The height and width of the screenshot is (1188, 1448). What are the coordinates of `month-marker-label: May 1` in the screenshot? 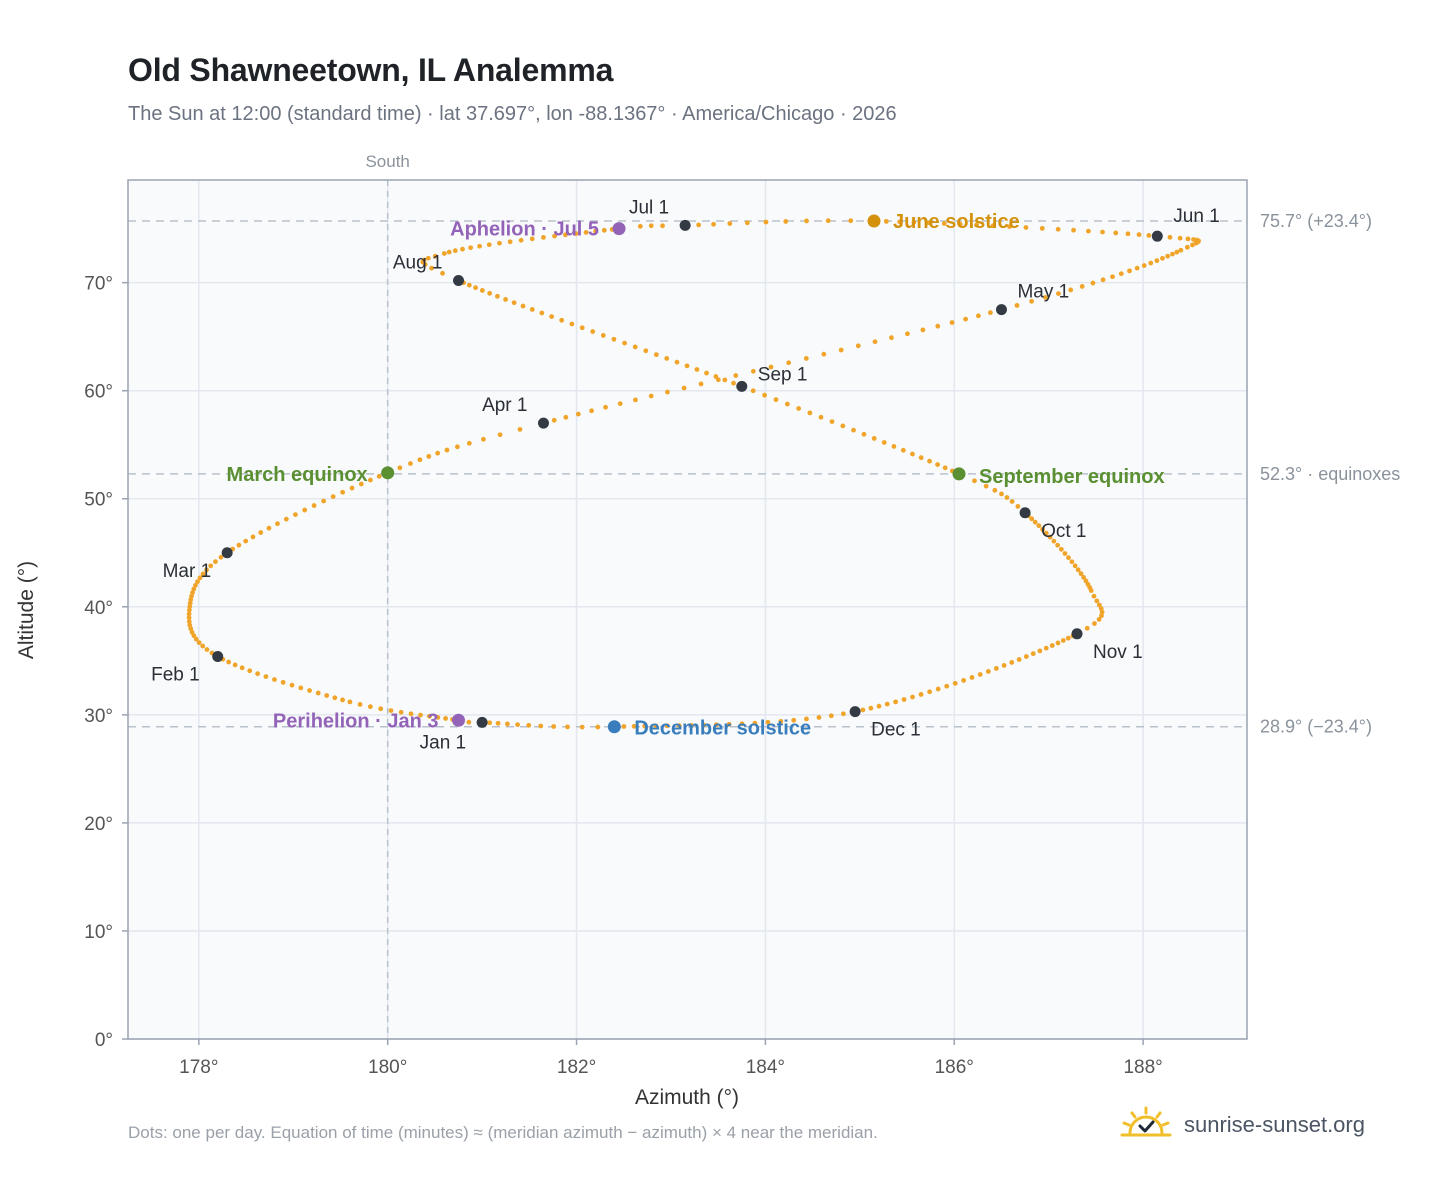 It's located at (1043, 292).